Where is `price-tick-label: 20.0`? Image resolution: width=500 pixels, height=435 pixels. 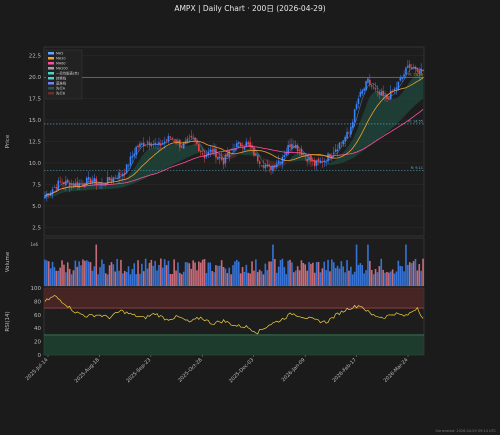 price-tick-label: 20.0 is located at coordinates (35, 78).